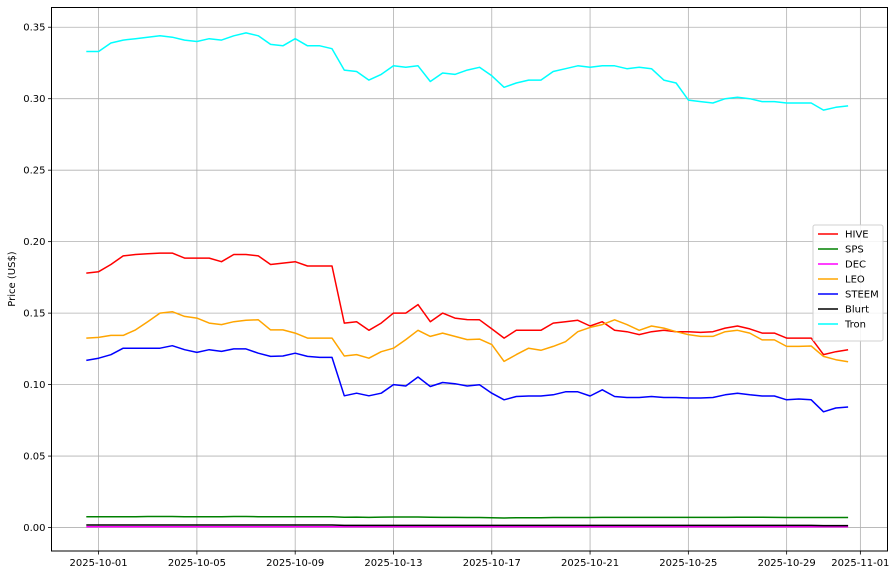  What do you see at coordinates (12, 279) in the screenshot?
I see `y-axis-label: Price (US$)` at bounding box center [12, 279].